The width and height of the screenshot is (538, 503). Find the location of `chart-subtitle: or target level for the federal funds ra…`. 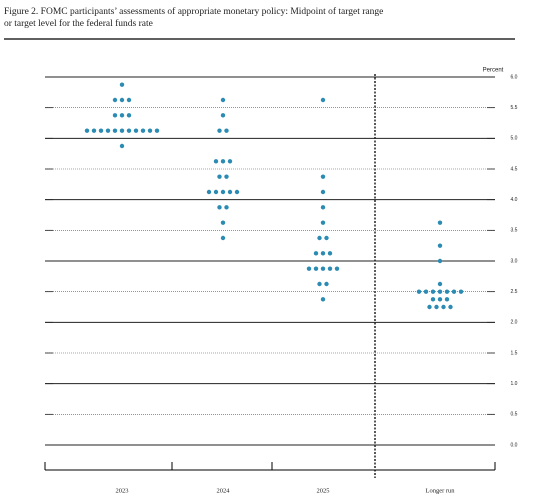

chart-subtitle: or target level for the federal funds ra… is located at coordinates (78, 23).